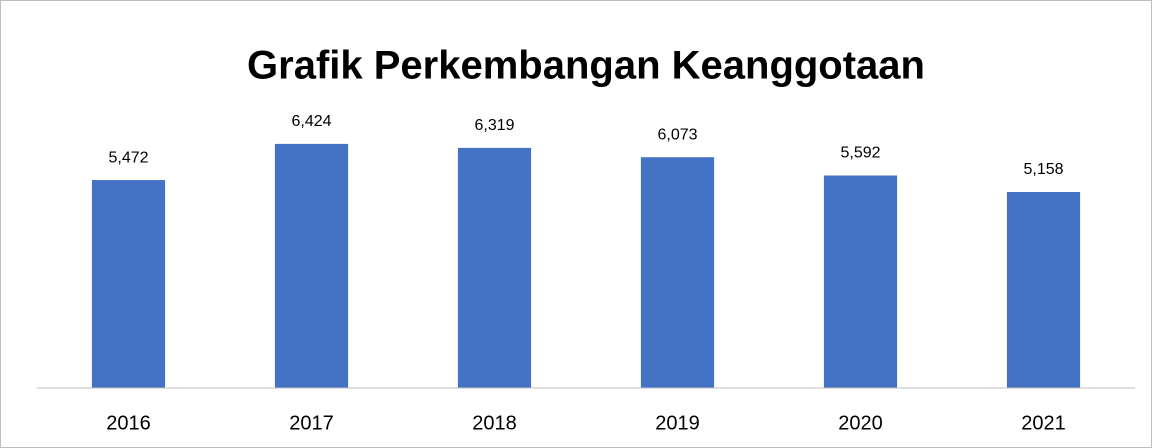 The height and width of the screenshot is (448, 1152). Describe the element at coordinates (677, 423) in the screenshot. I see `x-tick-label: 2019` at that location.